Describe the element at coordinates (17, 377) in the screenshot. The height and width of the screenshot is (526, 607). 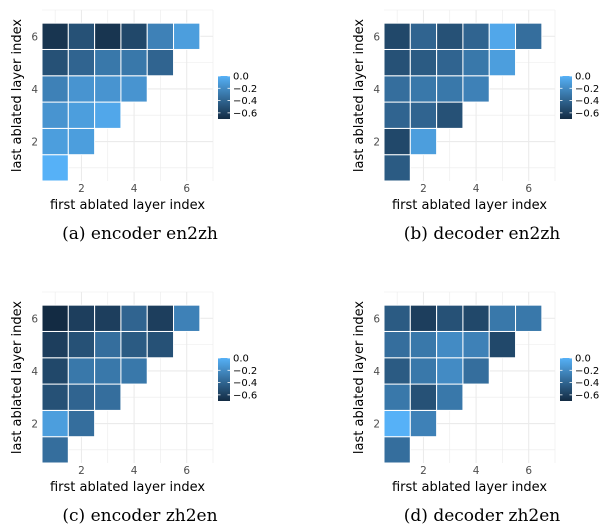
I see `y-axis-label: last ablated layer index` at that location.